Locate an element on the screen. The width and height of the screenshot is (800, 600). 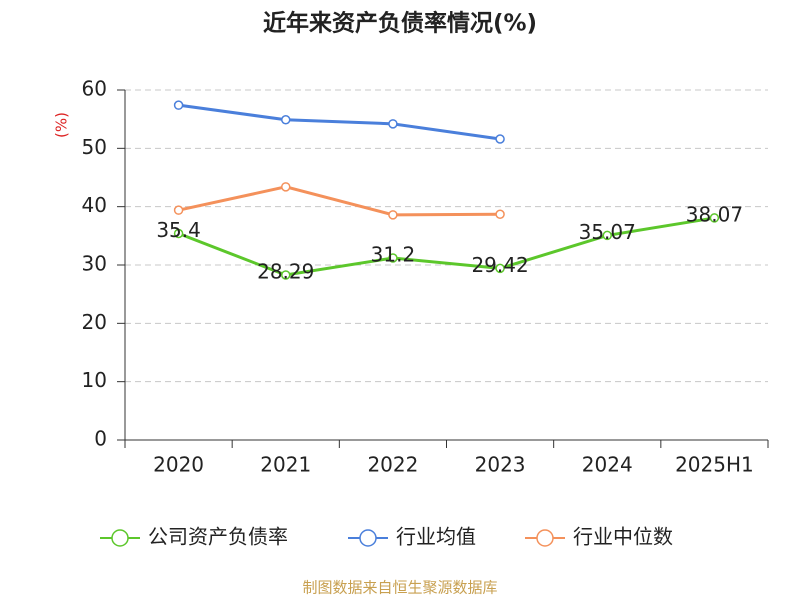
source: 制图数据来自恒生聚源数据库 is located at coordinates (399, 588).